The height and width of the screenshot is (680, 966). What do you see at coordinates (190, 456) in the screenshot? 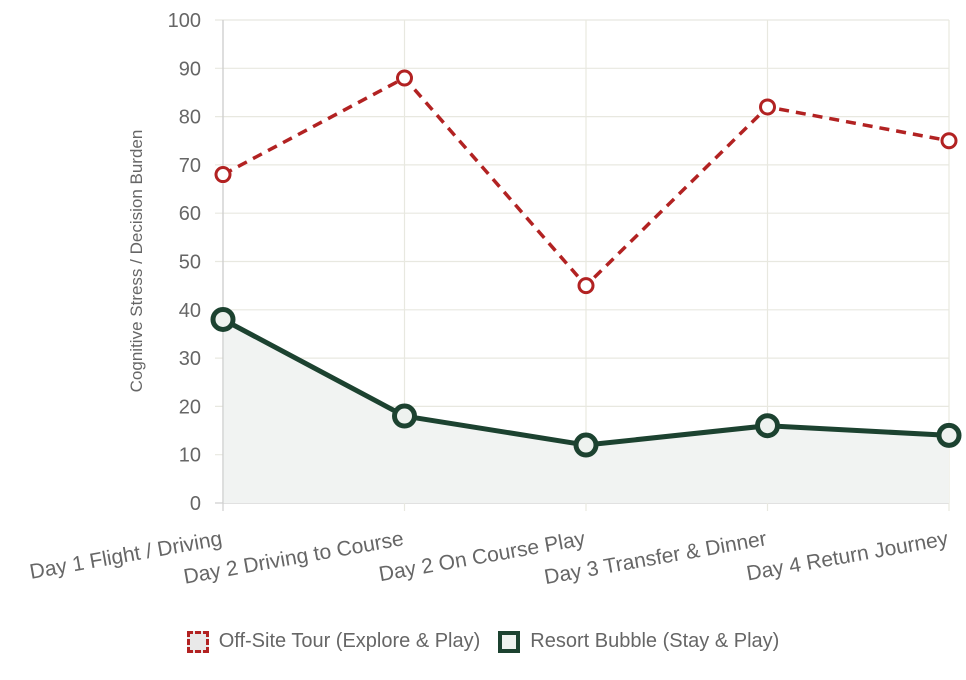
I see `y-tick-label: 10` at bounding box center [190, 456].